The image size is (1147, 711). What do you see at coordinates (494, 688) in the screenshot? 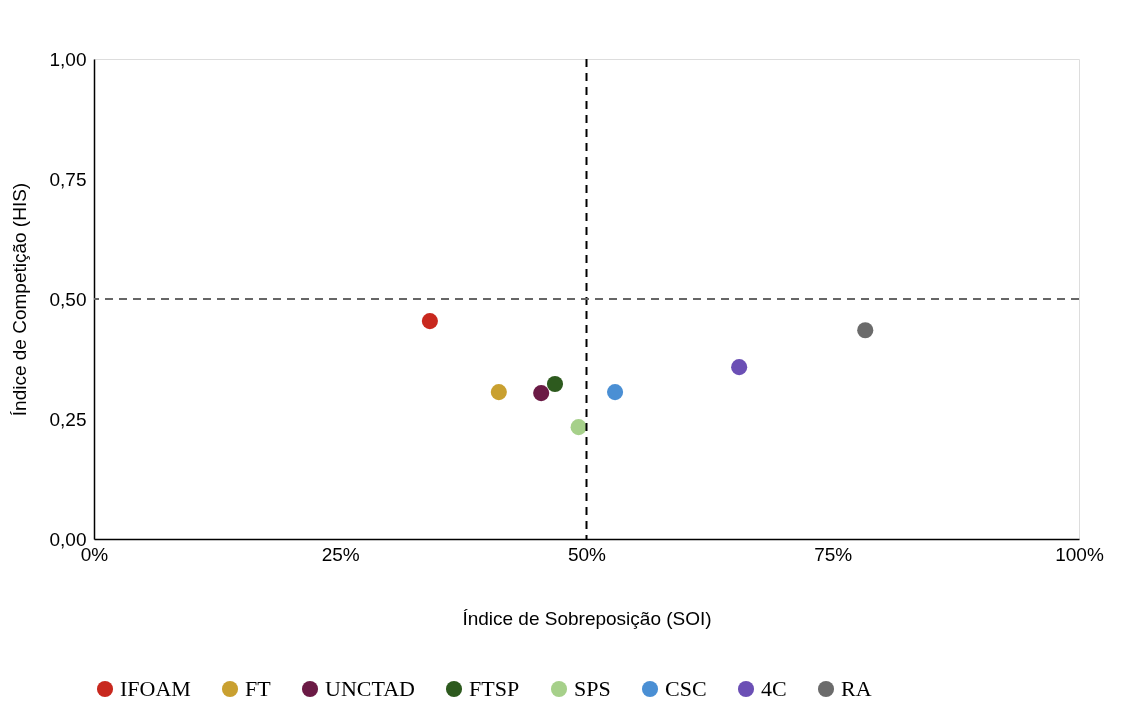
I see `legend-label: FTSP` at bounding box center [494, 688].